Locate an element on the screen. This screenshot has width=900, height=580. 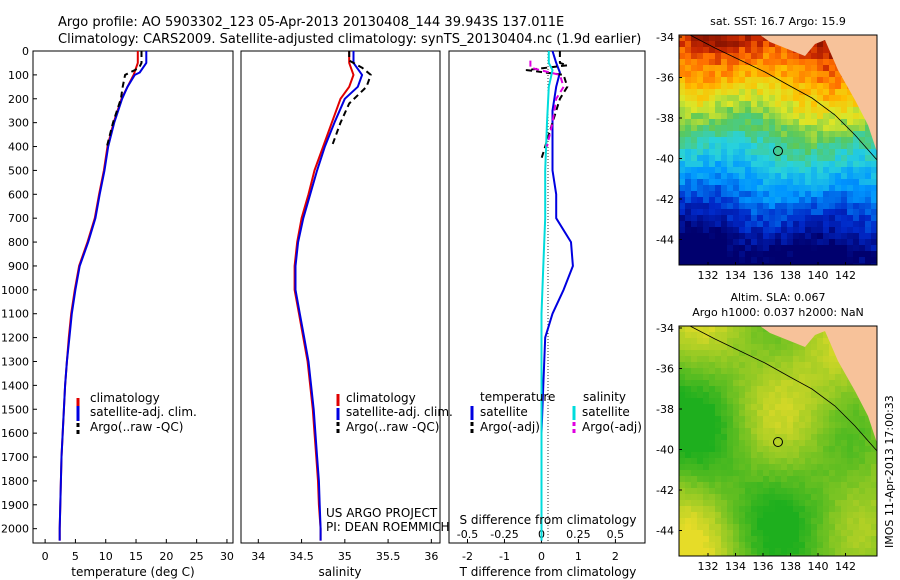
y-tick-label: 1000 is located at coordinates (15, 290).